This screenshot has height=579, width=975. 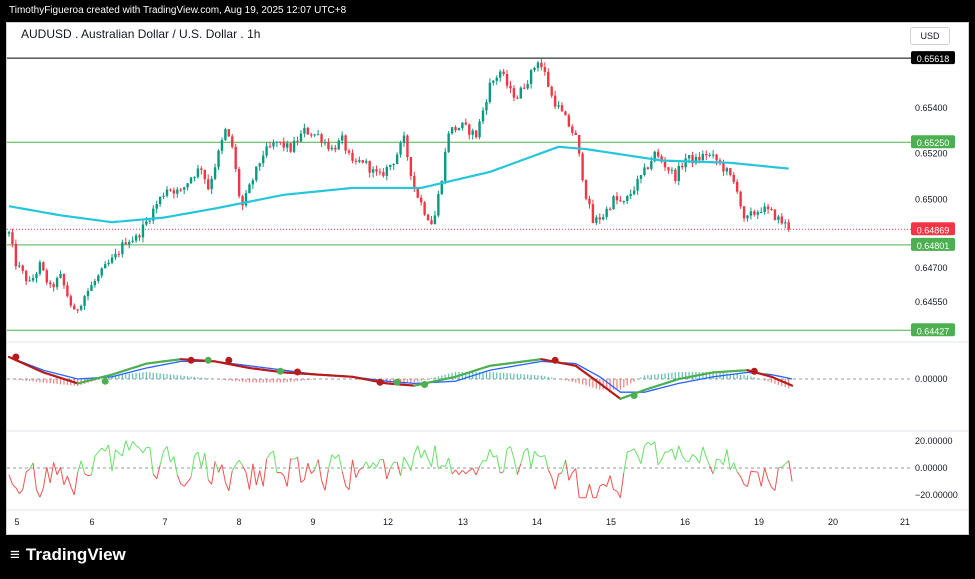 I want to click on osc-cross-dot-green, so click(x=397, y=382).